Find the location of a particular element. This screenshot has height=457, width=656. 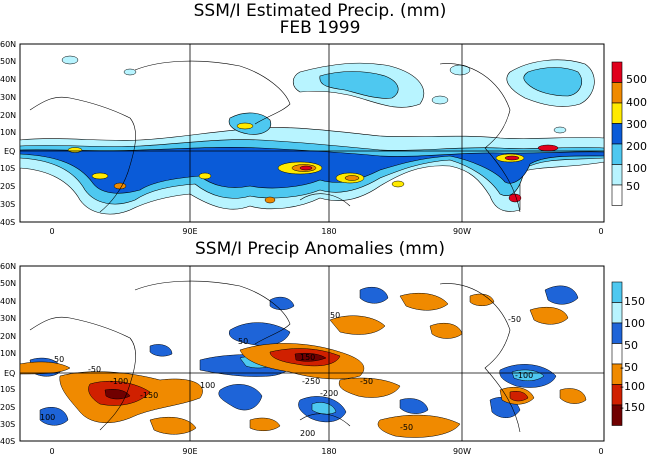

top-lon-labels: 0 90E 180 90W 0 is located at coordinates (326, 231).